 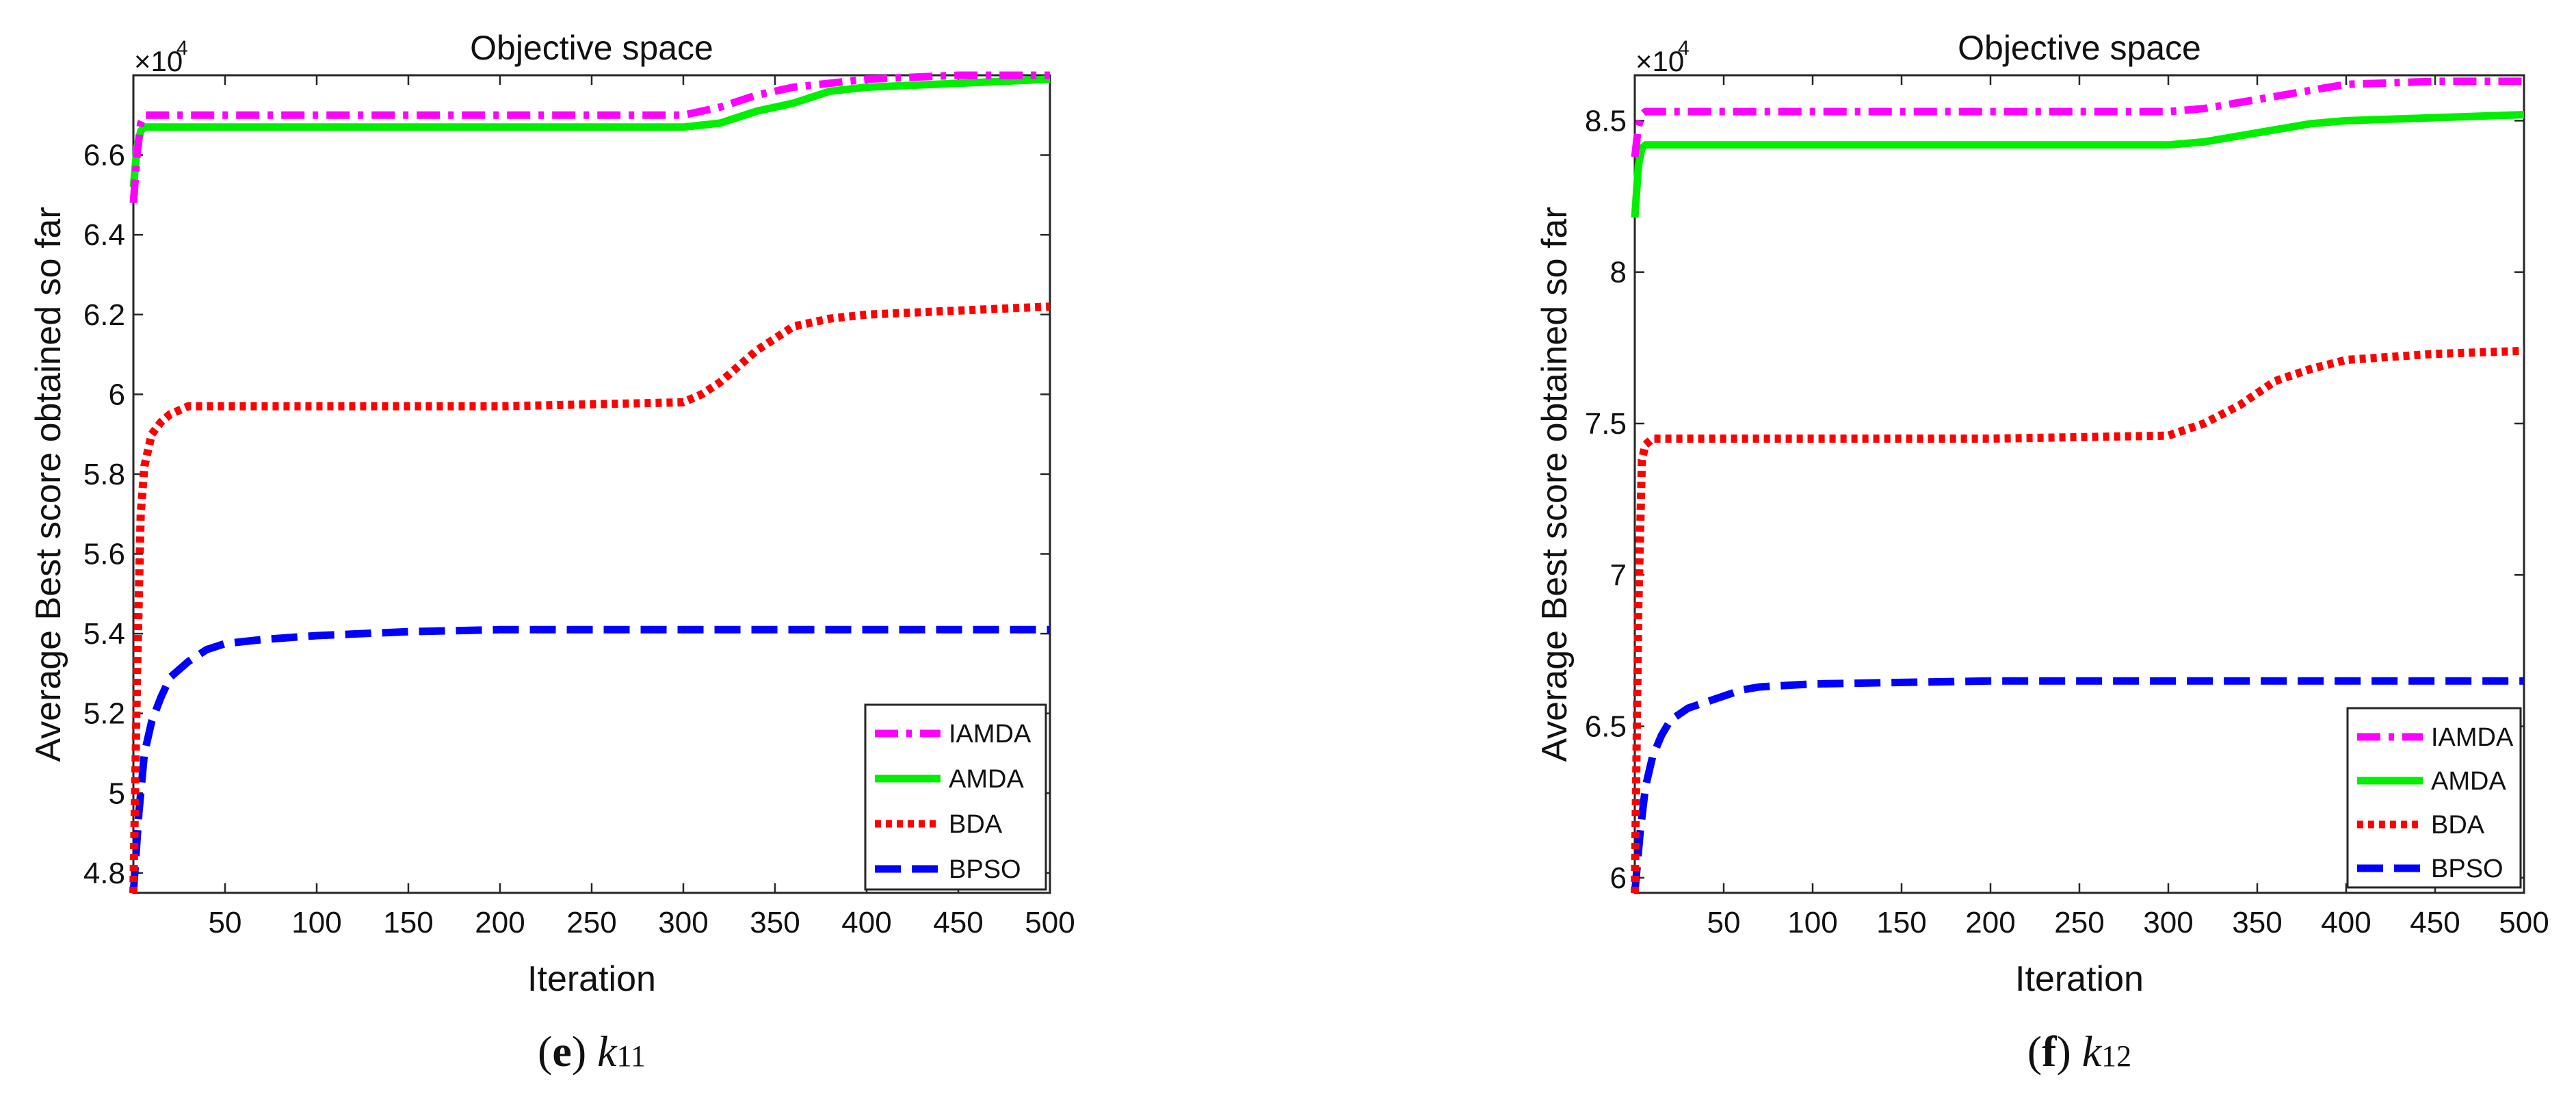 I want to click on y-tick-label: 5.8, so click(x=104, y=474).